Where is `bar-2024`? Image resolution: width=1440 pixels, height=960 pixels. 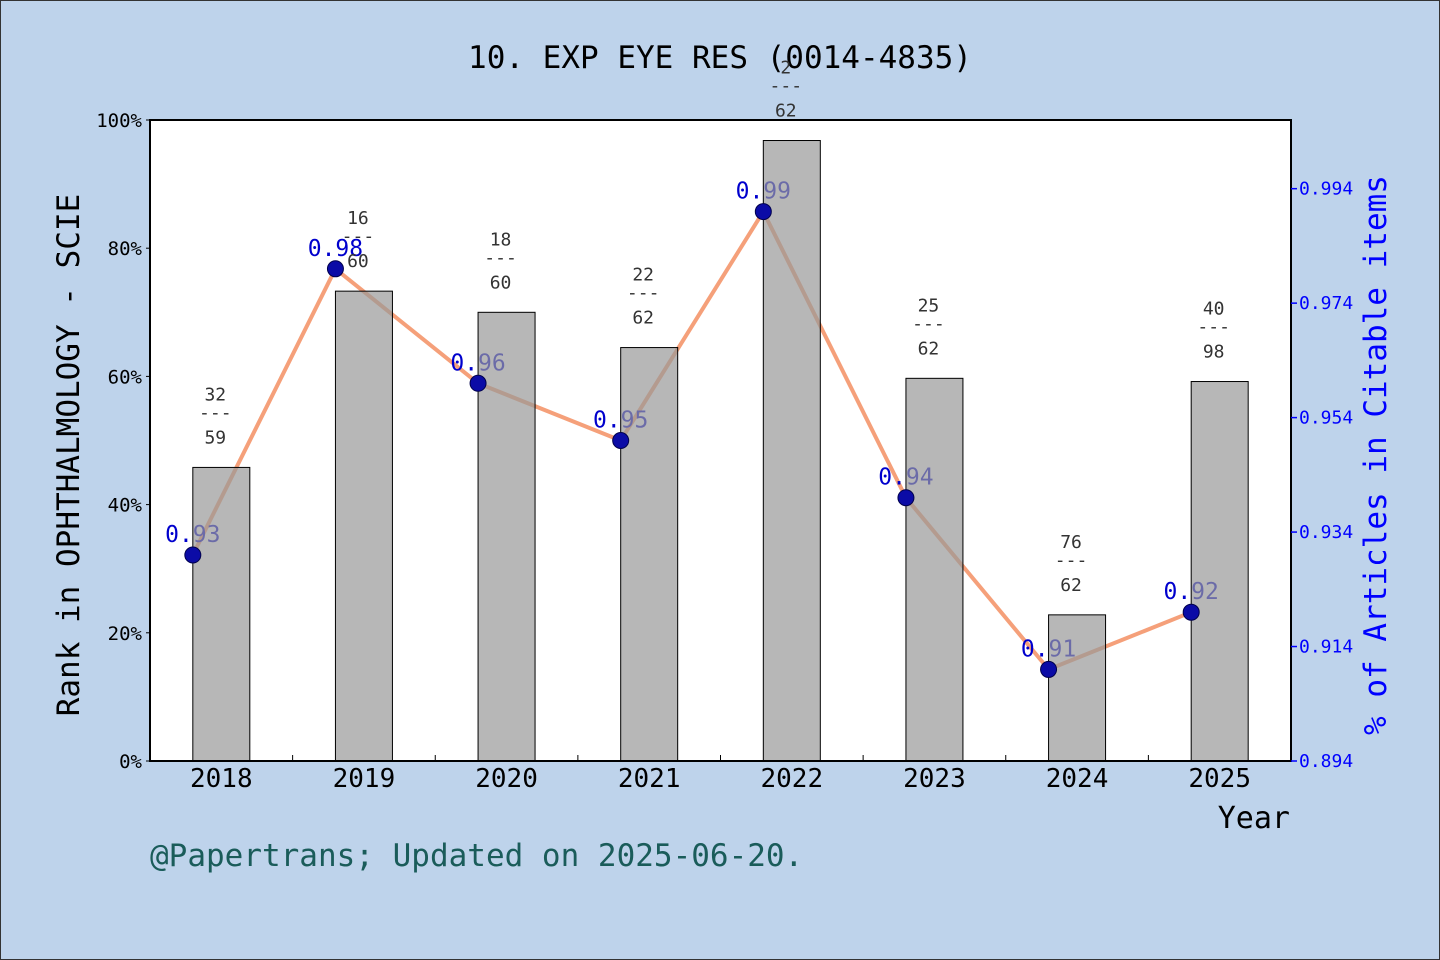 bar-2024 is located at coordinates (1077, 688).